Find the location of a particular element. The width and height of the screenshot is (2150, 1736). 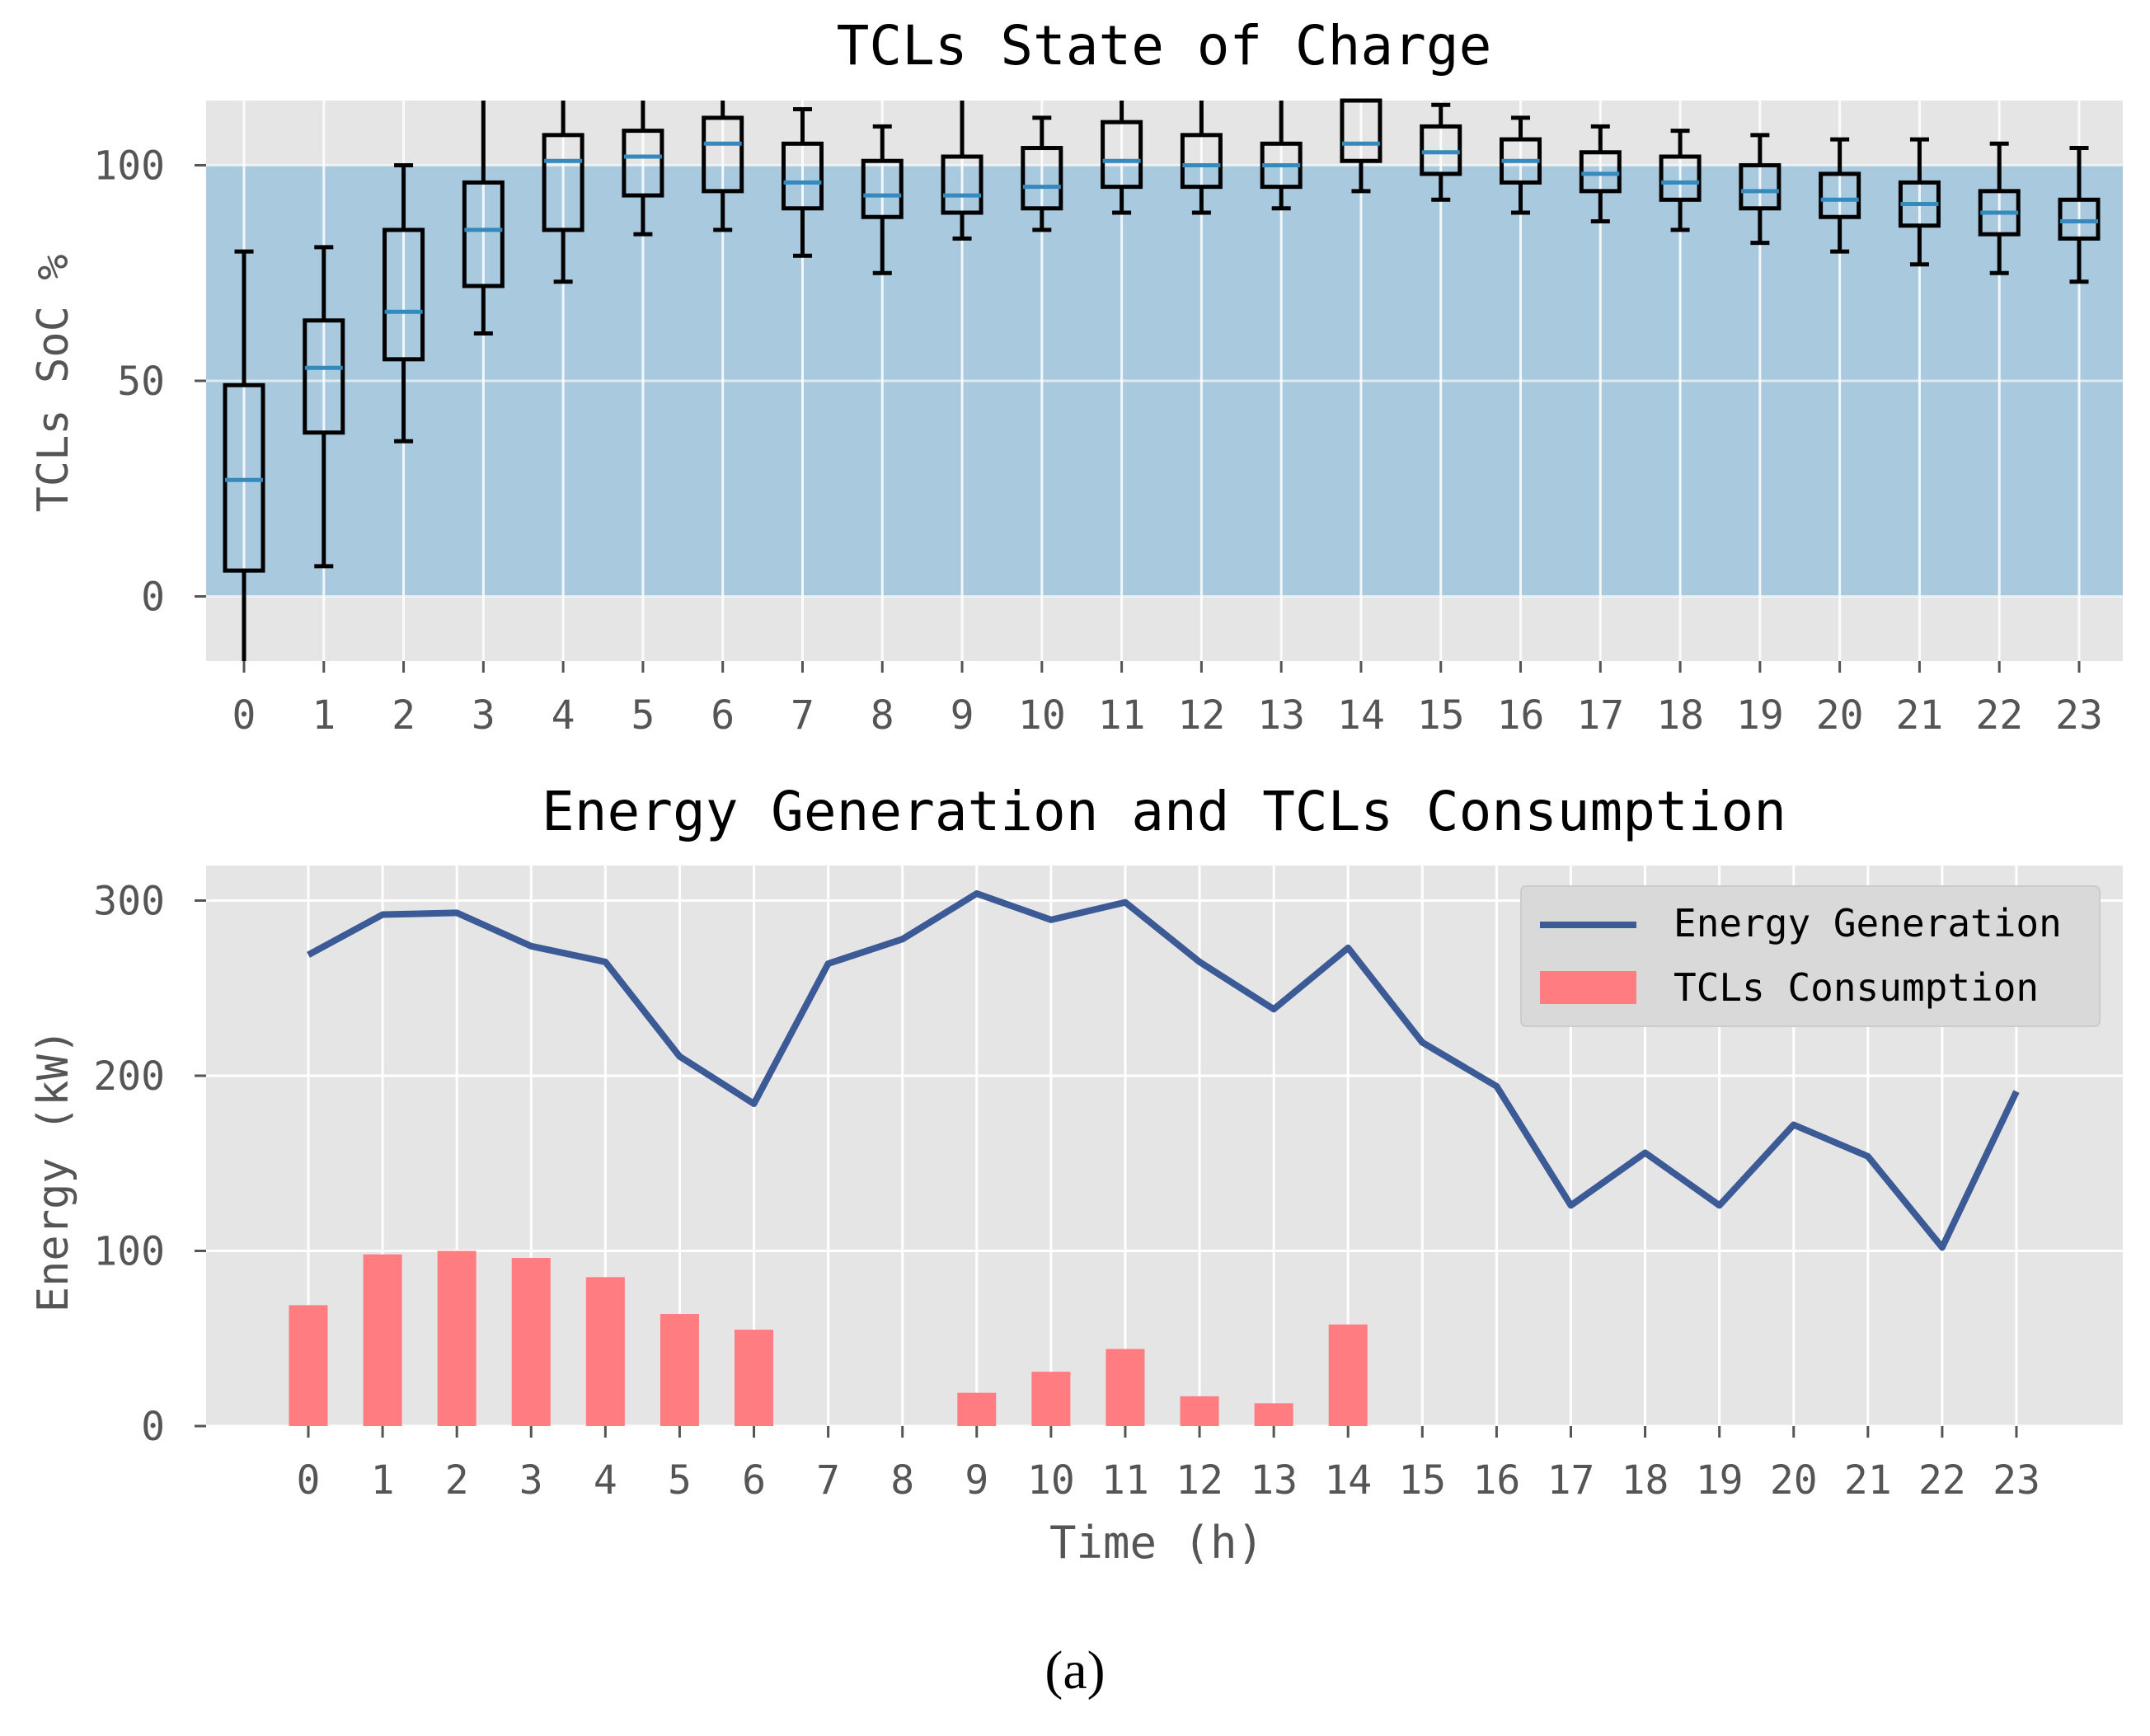

y-tick-labels: 0 50 100 is located at coordinates (129, 381).